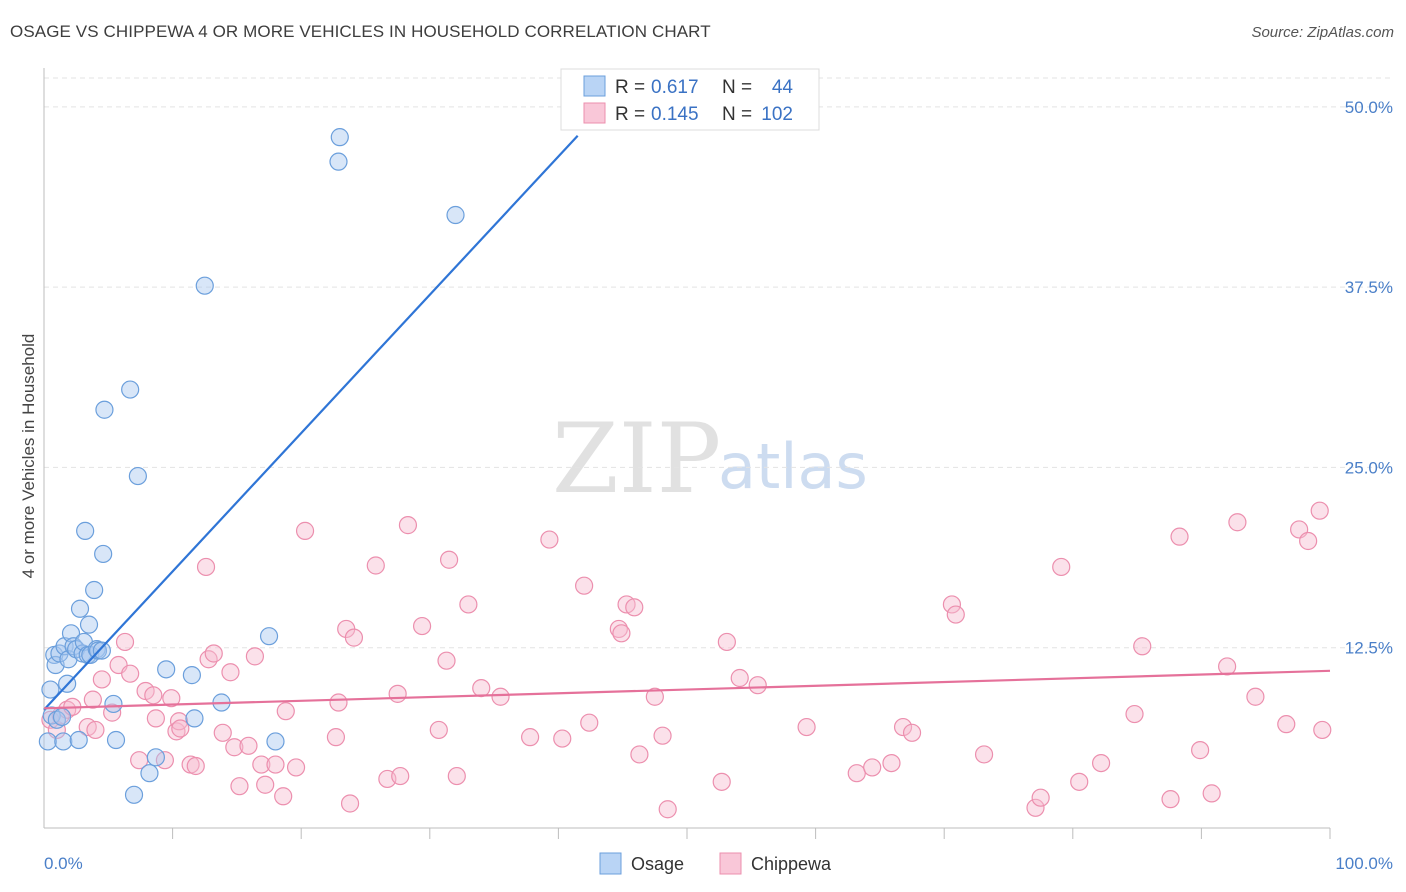  What do you see at coordinates (594, 86) in the screenshot?
I see `legend-swatch-osage` at bounding box center [594, 86].